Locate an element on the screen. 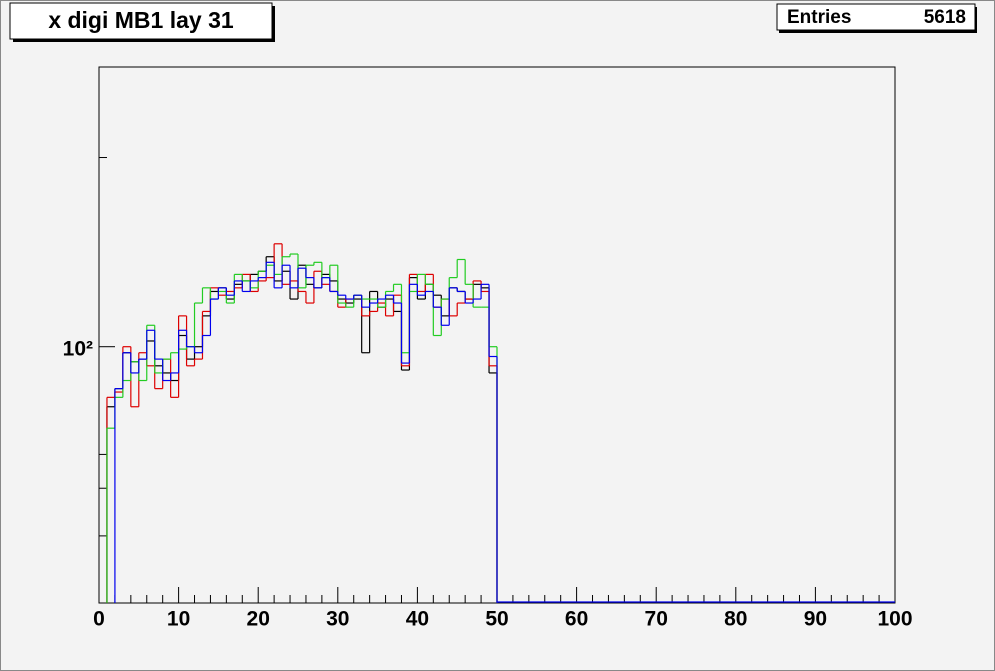 This screenshot has height=671, width=995. stats-box is located at coordinates (876, 17).